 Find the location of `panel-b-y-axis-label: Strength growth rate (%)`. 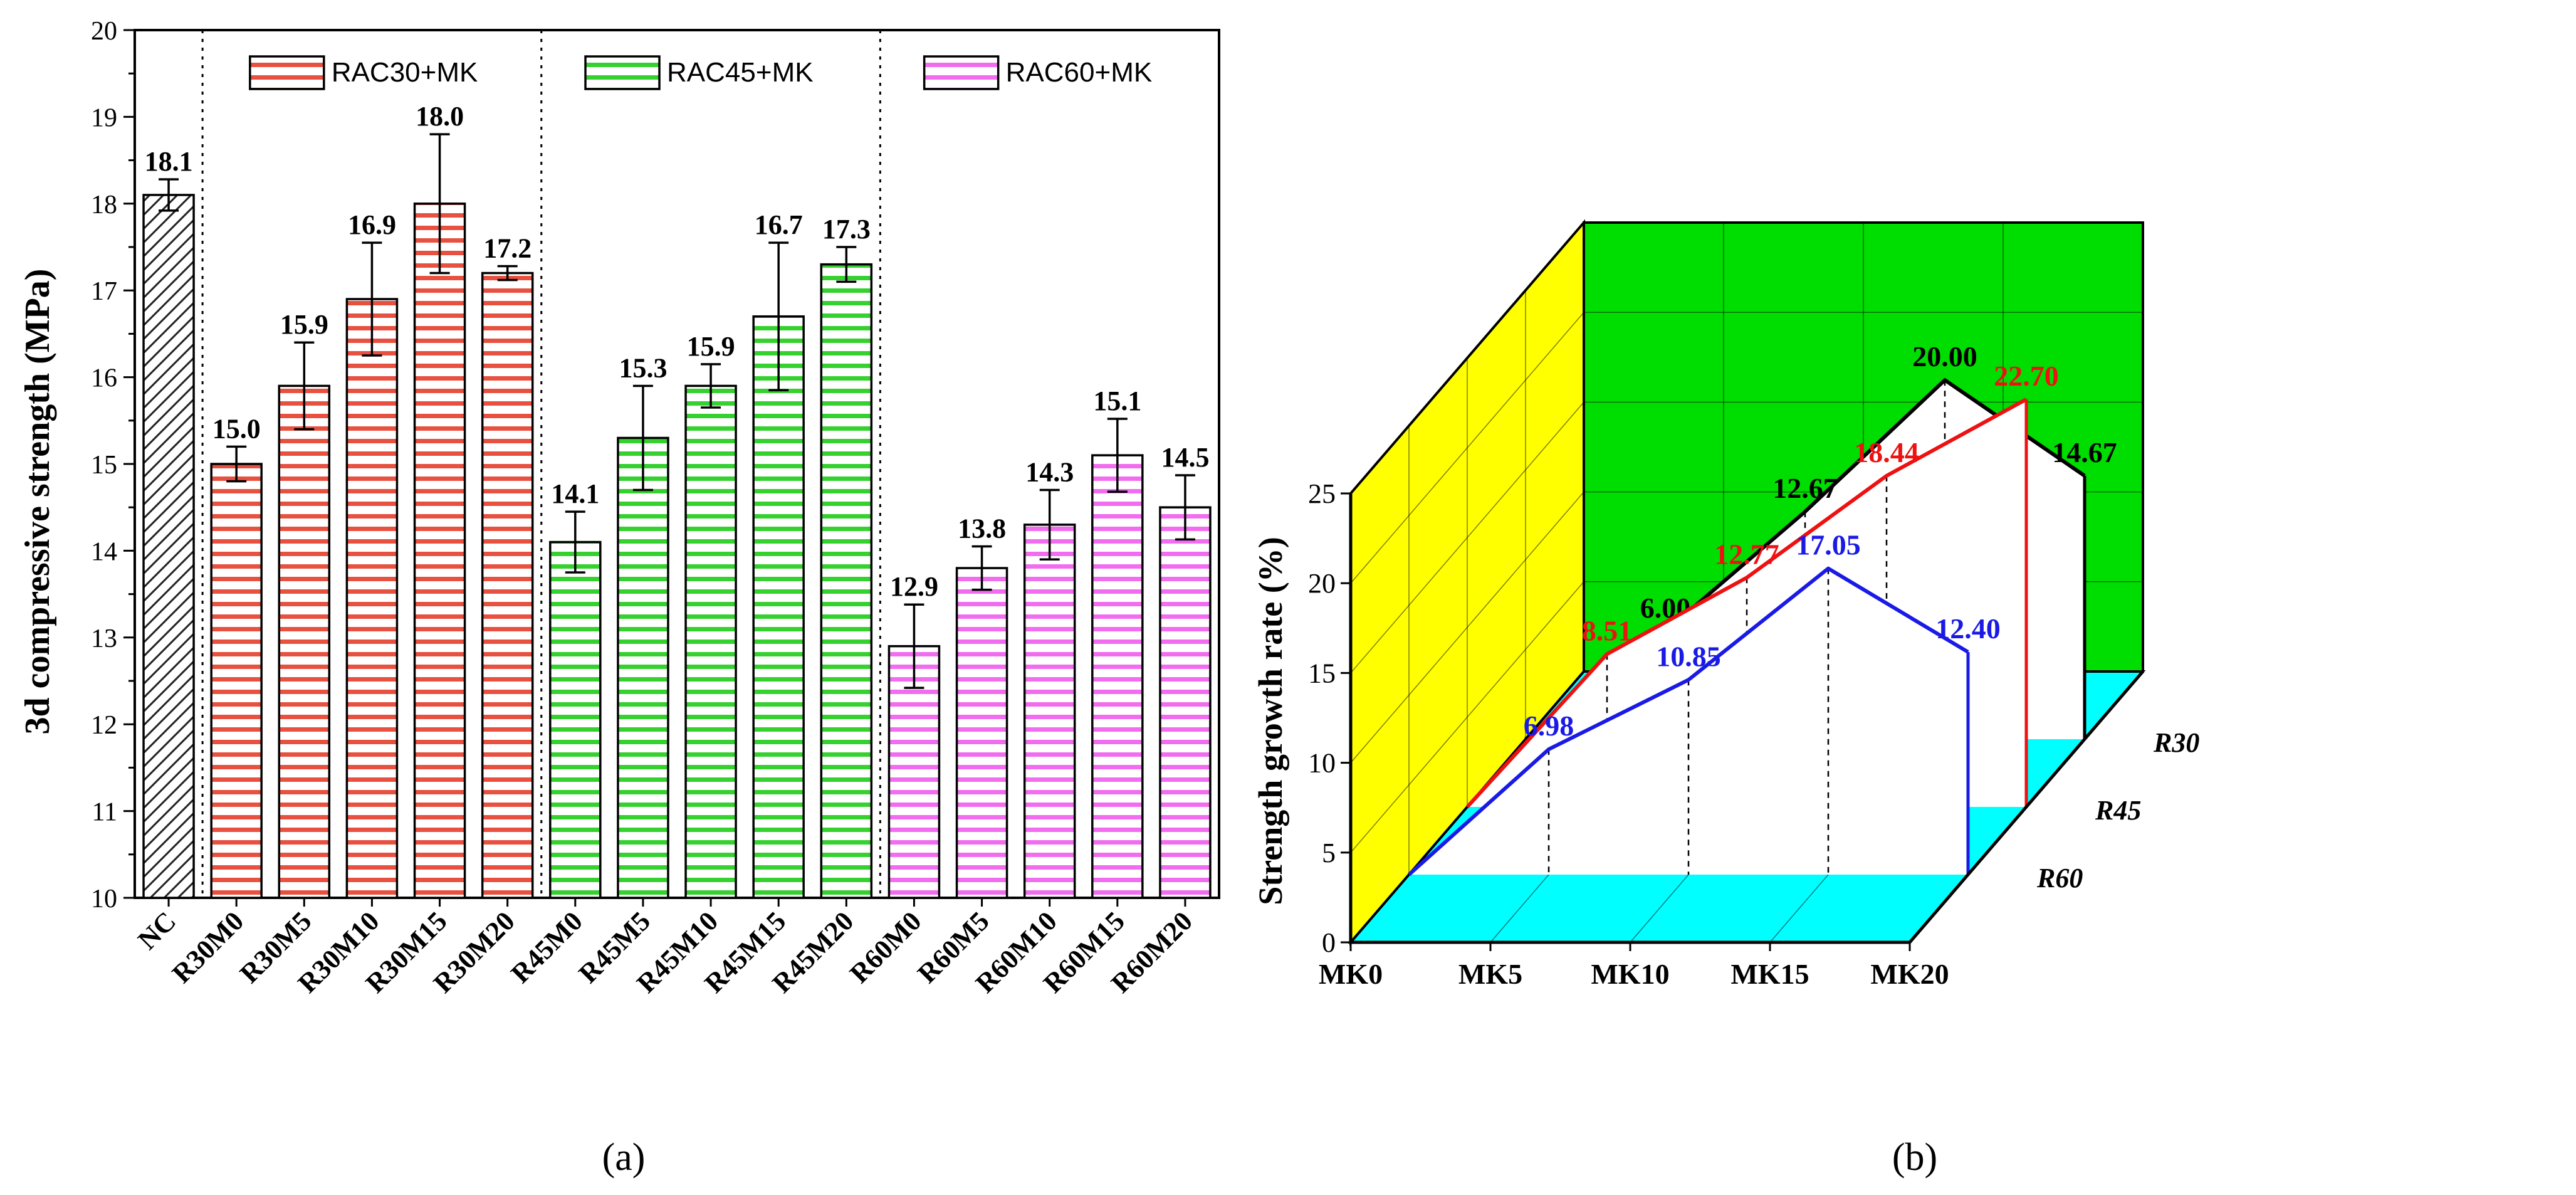

panel-b-y-axis-label: Strength growth rate (%) is located at coordinates (1270, 721).